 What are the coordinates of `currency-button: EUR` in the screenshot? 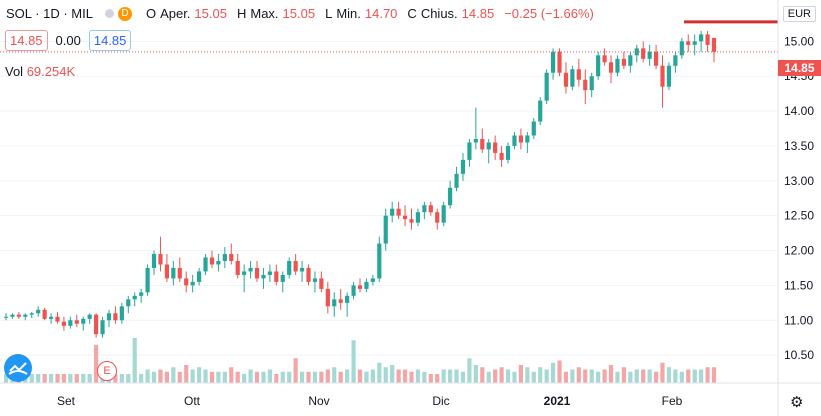 It's located at (799, 14).